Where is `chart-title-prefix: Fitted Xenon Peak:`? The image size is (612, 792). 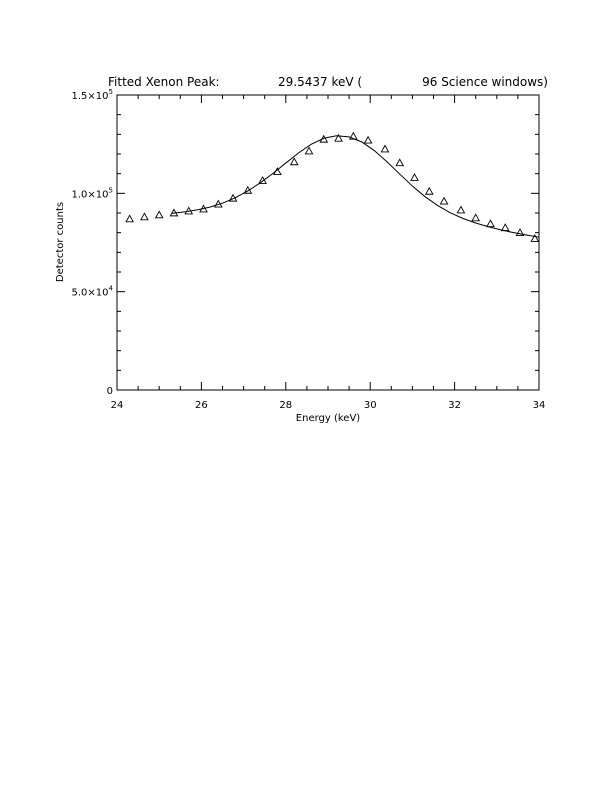 chart-title-prefix: Fitted Xenon Peak: is located at coordinates (164, 82).